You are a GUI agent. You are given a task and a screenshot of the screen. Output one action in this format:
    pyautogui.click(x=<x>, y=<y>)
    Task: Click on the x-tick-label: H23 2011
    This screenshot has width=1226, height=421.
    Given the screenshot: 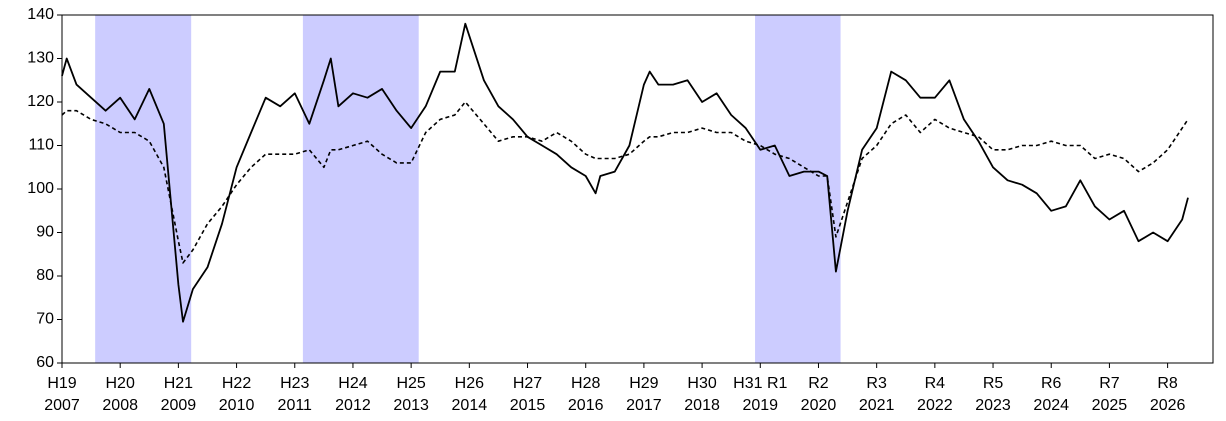 What is the action you would take?
    pyautogui.click(x=295, y=394)
    